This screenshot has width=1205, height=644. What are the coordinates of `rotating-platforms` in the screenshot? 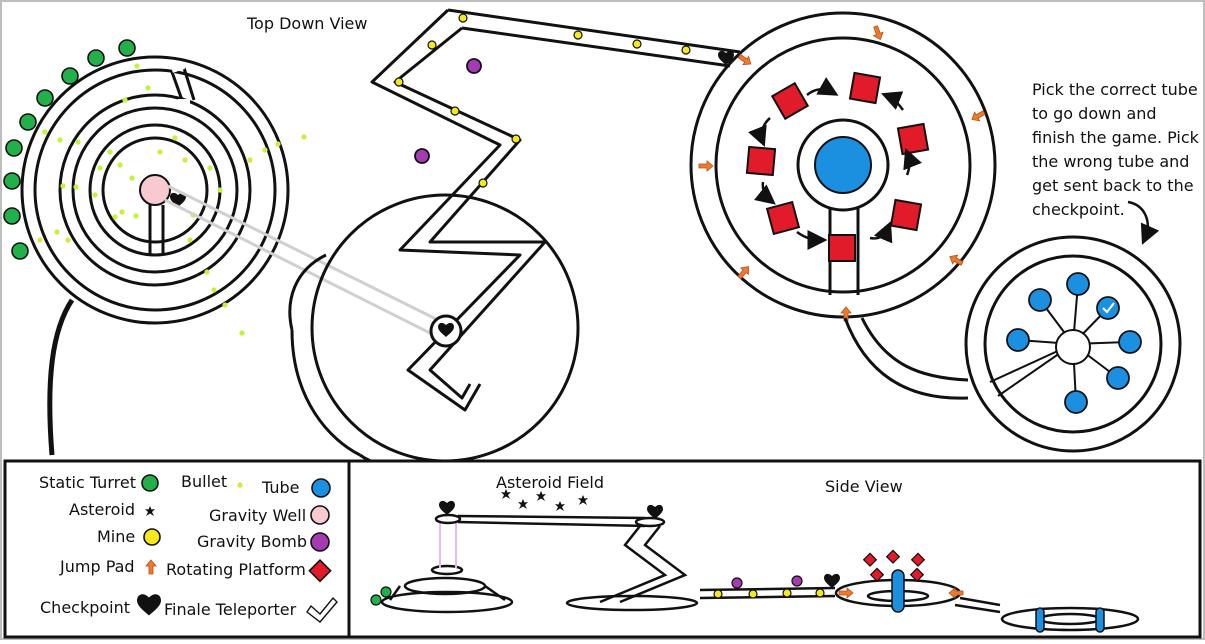 It's located at (837, 166).